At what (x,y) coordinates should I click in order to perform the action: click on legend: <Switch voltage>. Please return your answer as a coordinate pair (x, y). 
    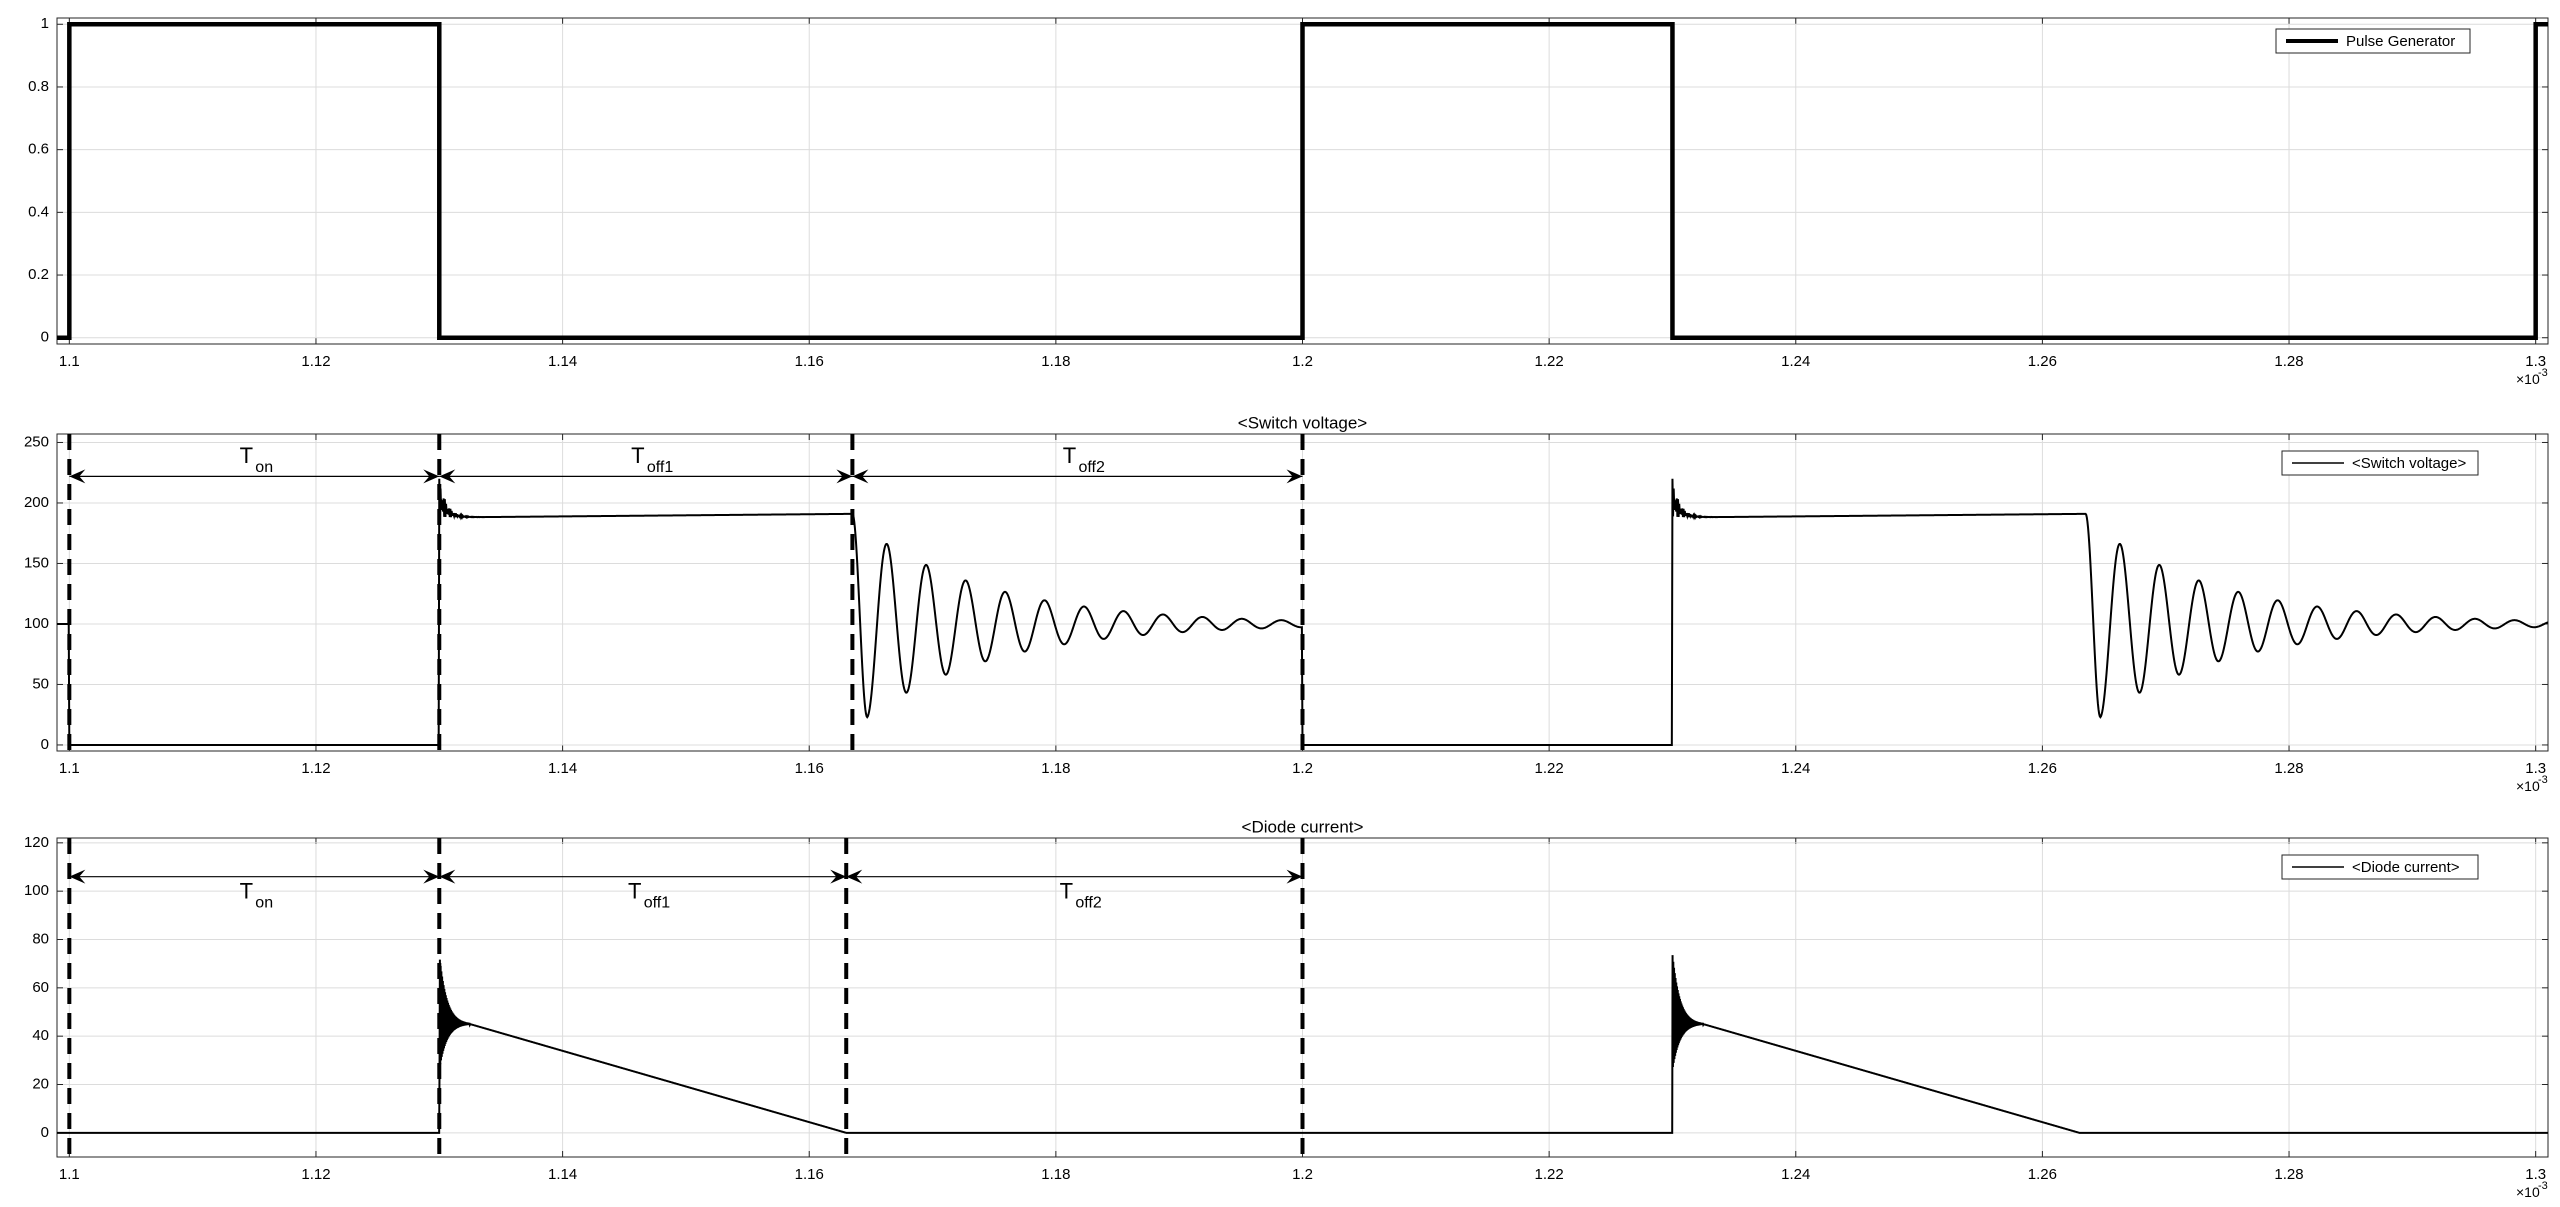
    Looking at the image, I should click on (2380, 463).